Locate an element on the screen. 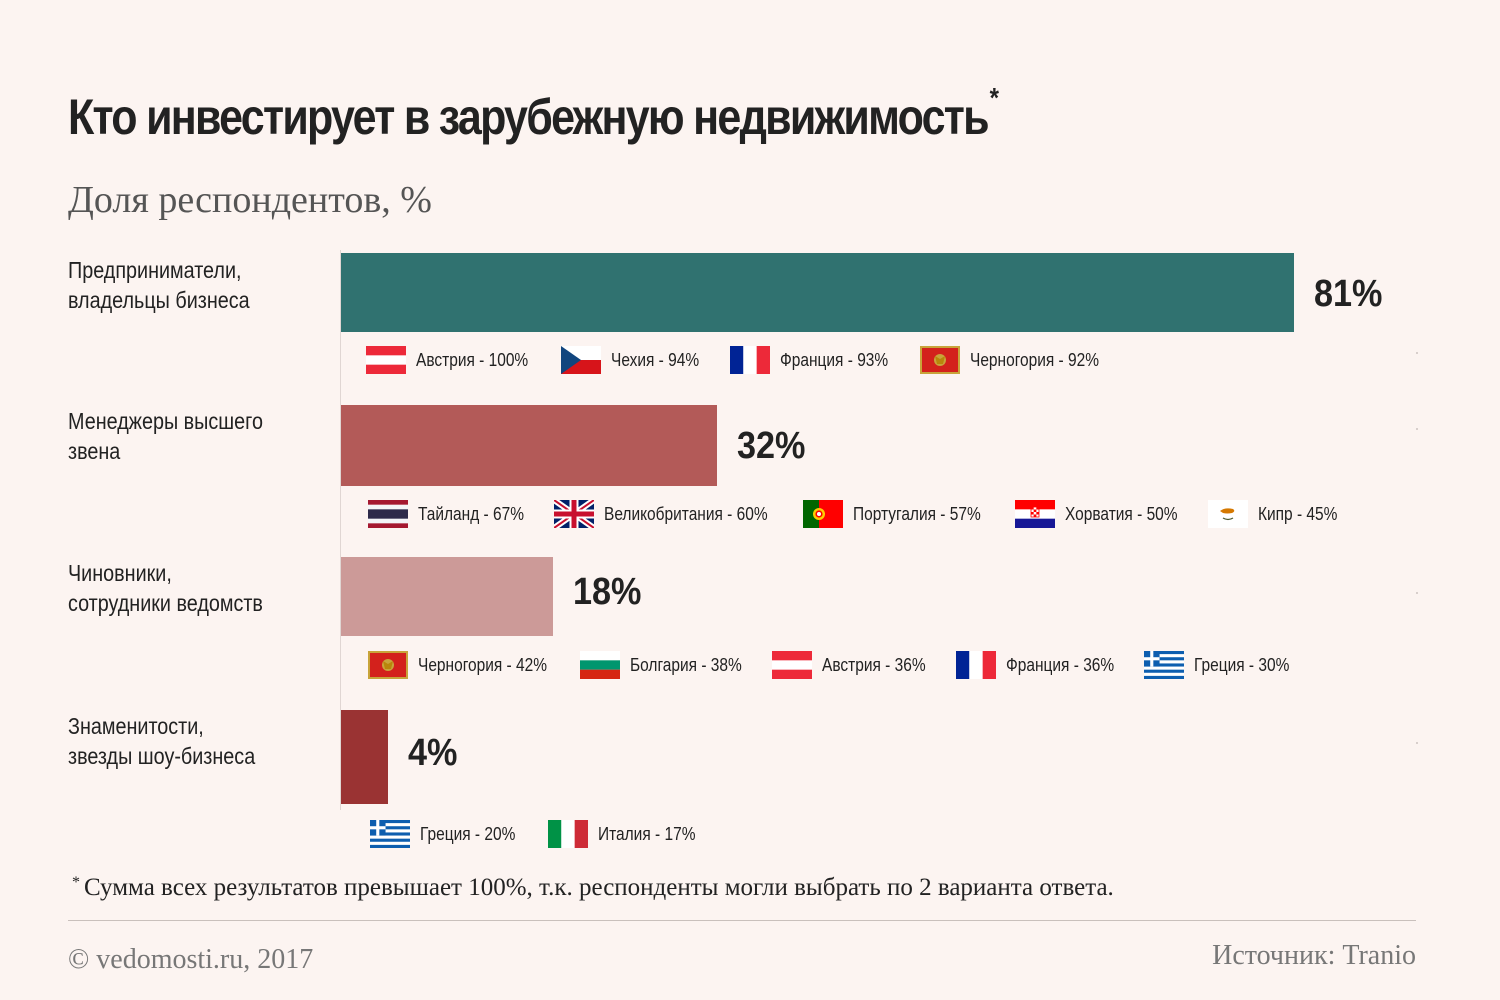  category-label: Знаменитости, звезды шоу-бизнеса is located at coordinates (161, 741).